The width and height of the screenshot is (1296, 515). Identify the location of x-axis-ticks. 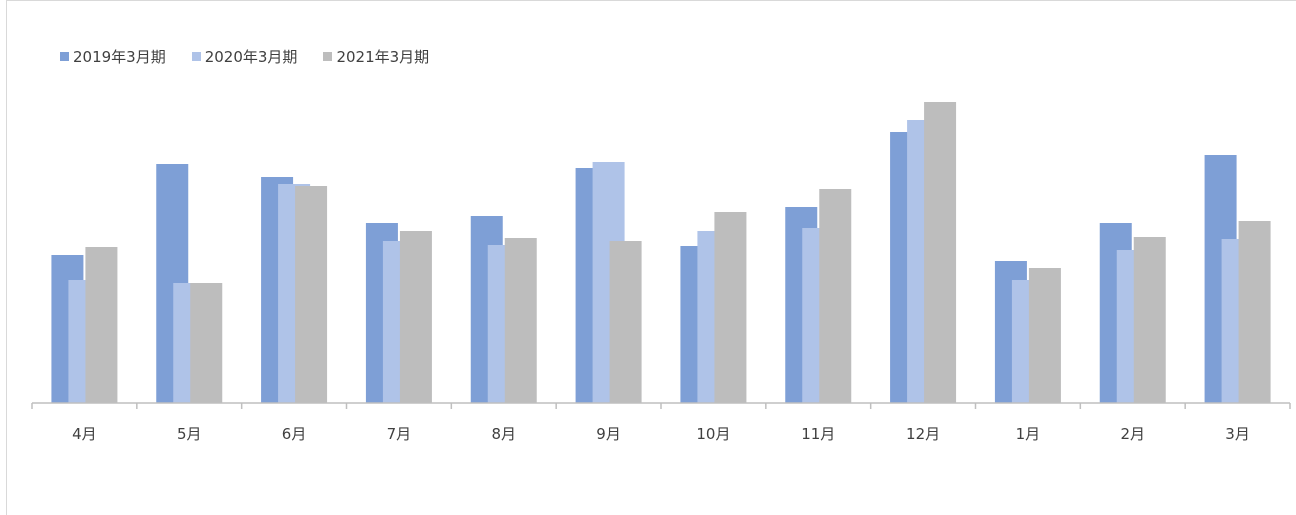
(661, 406).